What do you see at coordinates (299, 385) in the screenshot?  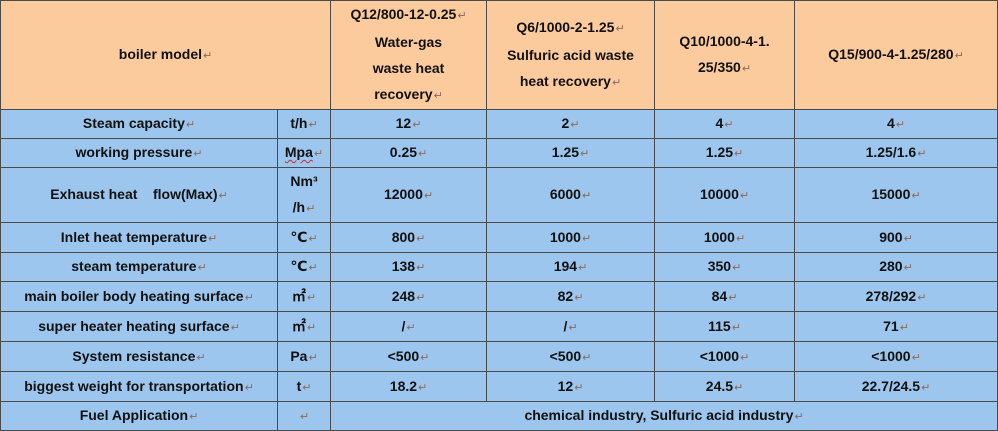 I see `row-unit-text: t` at bounding box center [299, 385].